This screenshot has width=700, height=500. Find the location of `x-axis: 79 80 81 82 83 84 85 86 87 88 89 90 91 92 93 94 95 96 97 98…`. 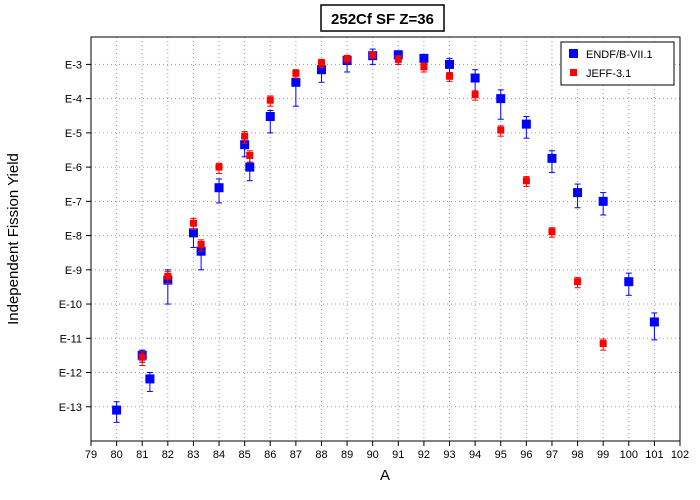

x-axis: 79 80 81 82 83 84 85 86 87 88 89 90 91 92 93 94 95 96 97 98… is located at coordinates (387, 451).